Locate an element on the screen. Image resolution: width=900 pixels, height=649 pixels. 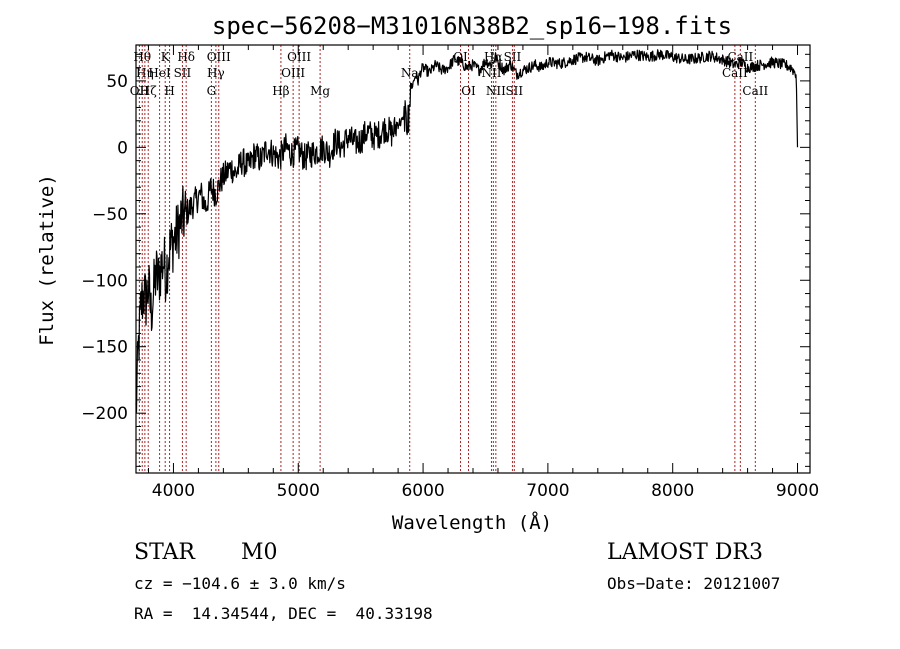
x-tick-label: 6000 is located at coordinates (422, 491).